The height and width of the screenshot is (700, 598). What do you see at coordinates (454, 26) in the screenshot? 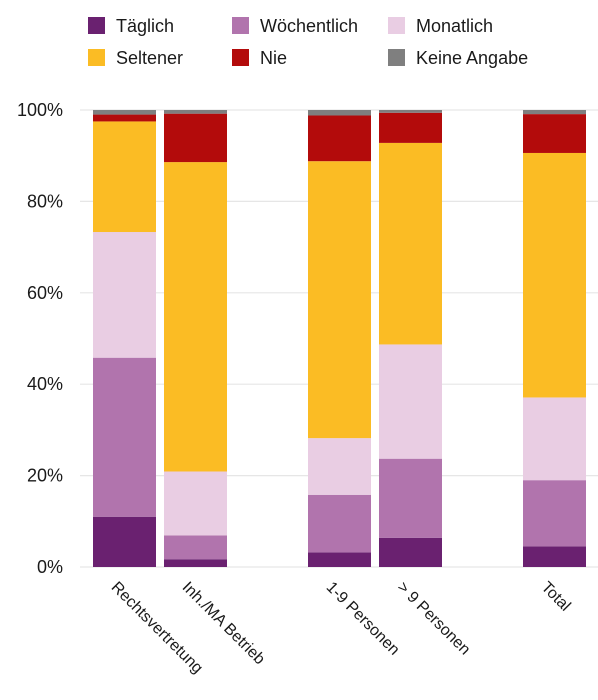
I see `legend-label: Monatlich` at bounding box center [454, 26].